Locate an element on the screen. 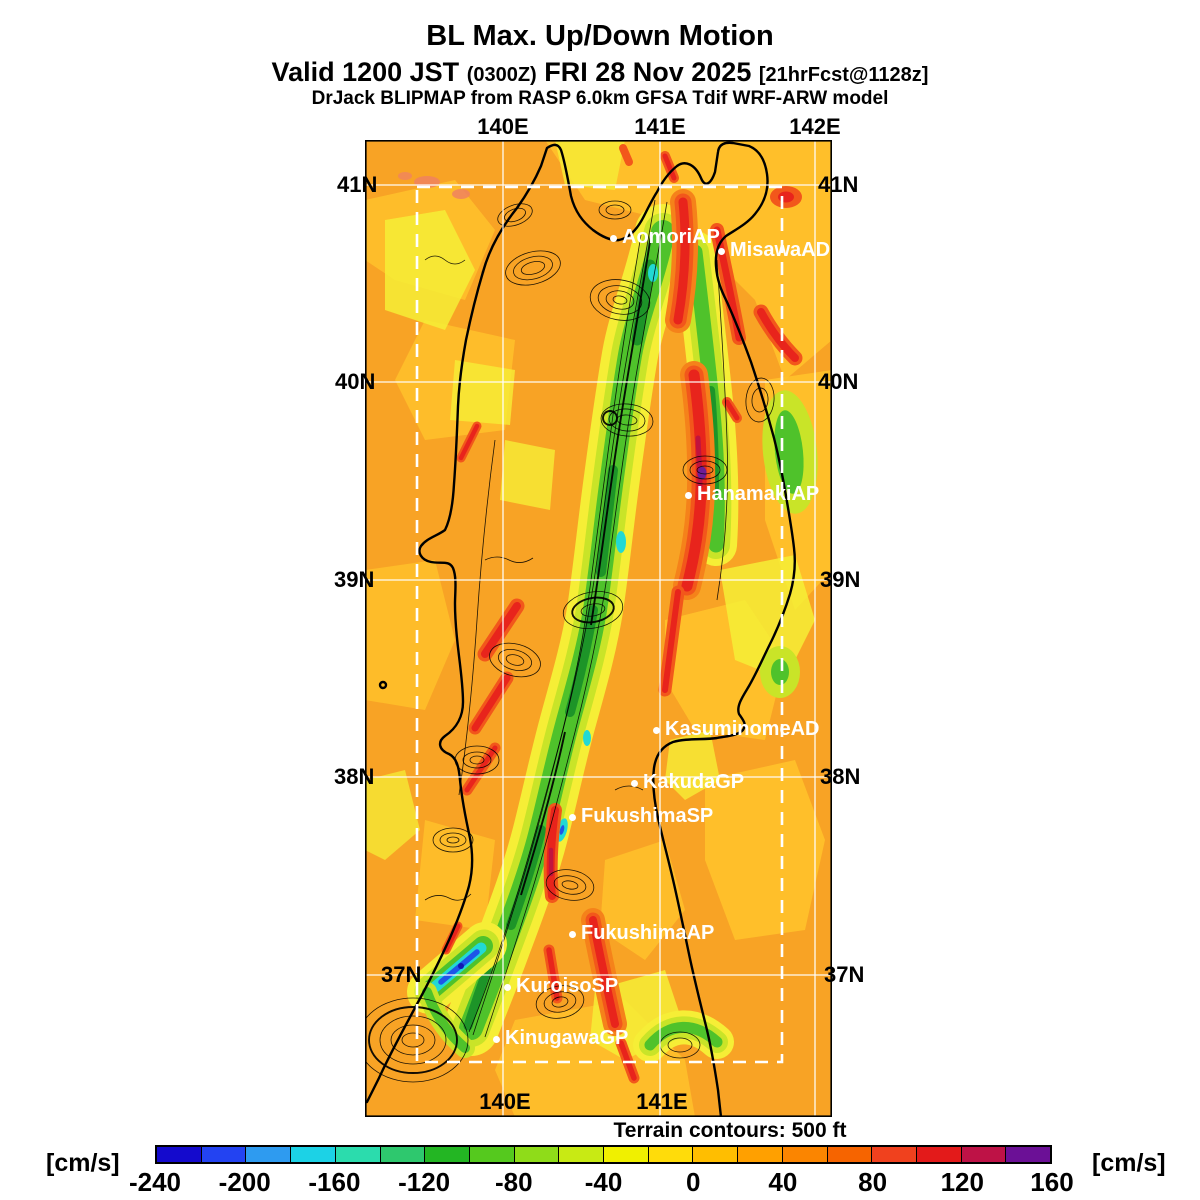  colorbar is located at coordinates (603, 1154).